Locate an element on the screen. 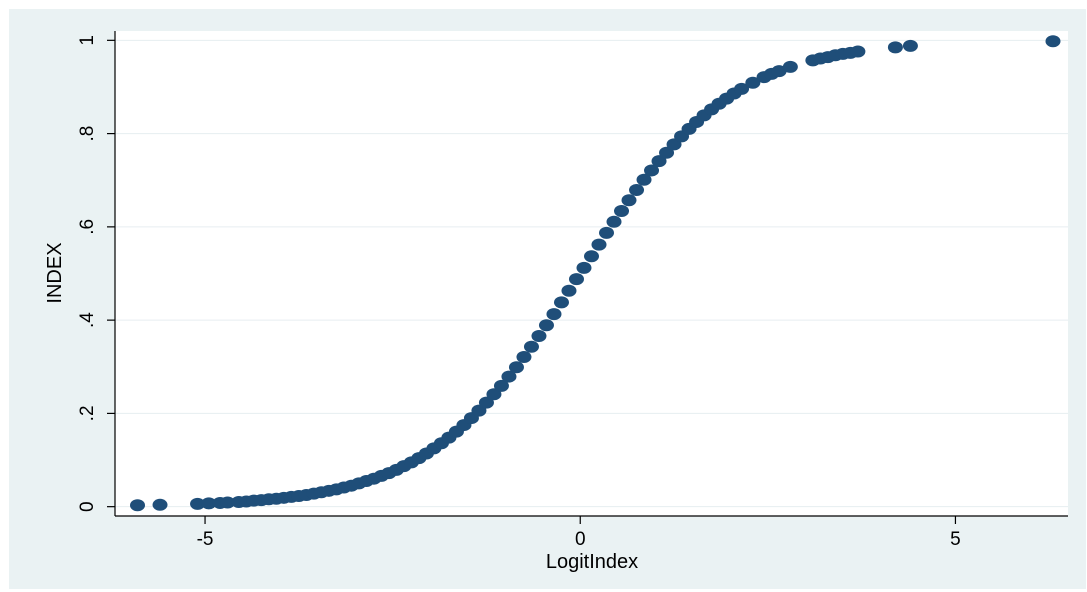 The height and width of the screenshot is (592, 1087). x-tick-label: 5 is located at coordinates (955, 539).